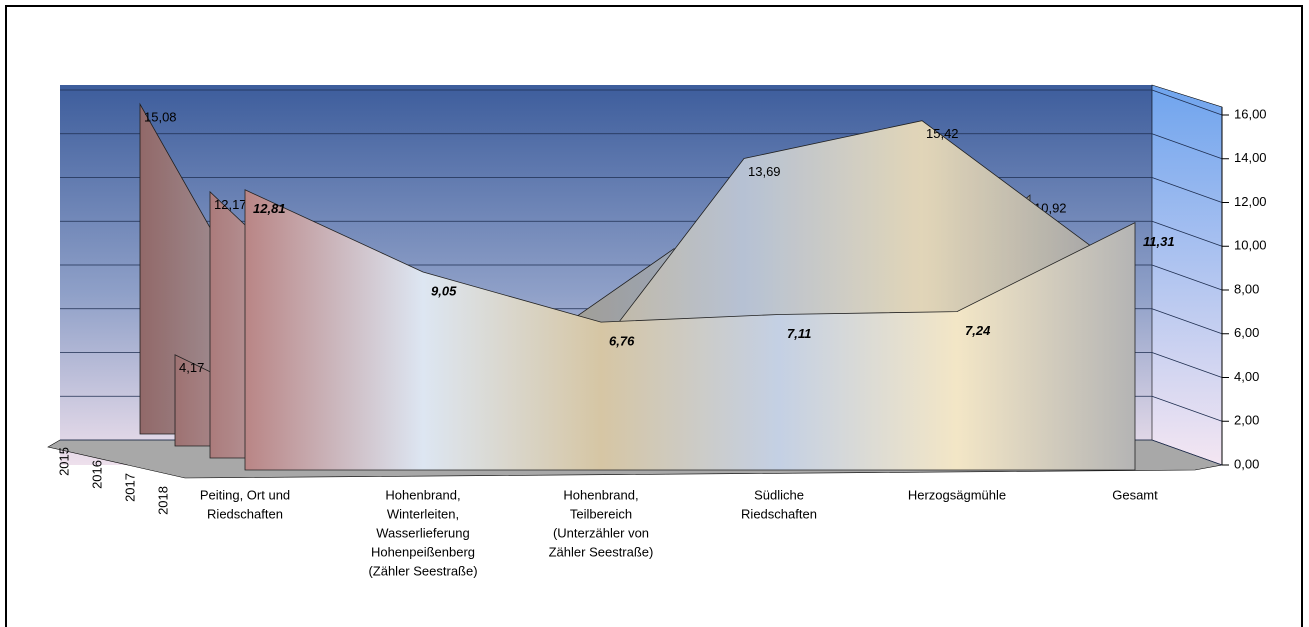 The height and width of the screenshot is (627, 1309). What do you see at coordinates (1250, 113) in the screenshot?
I see `y-tick-label: 16,00` at bounding box center [1250, 113].